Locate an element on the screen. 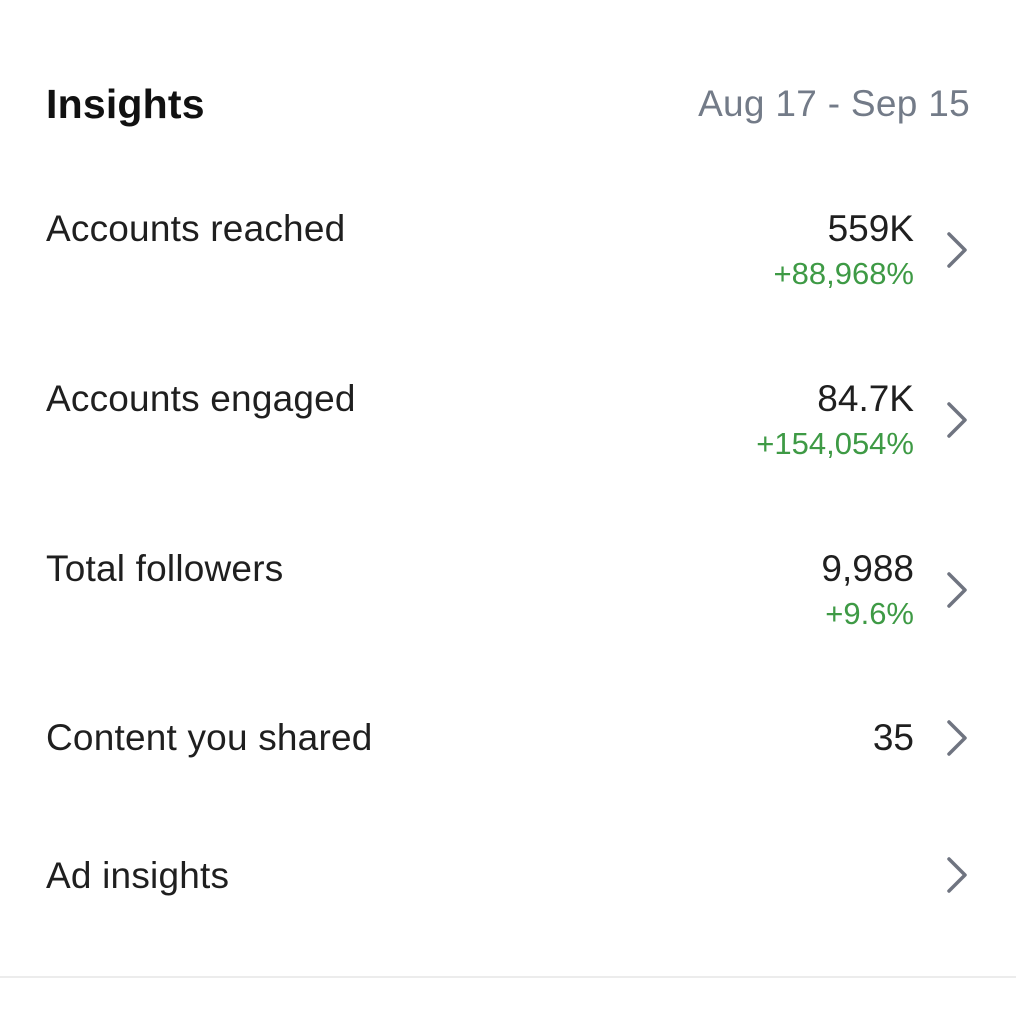 The height and width of the screenshot is (1024, 1016). row-right is located at coordinates (957, 875).